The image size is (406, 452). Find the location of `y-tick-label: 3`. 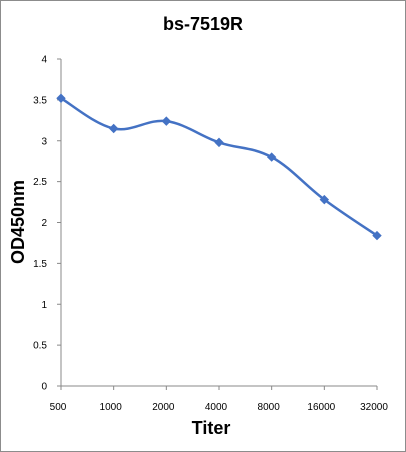

y-tick-label: 3 is located at coordinates (44, 141).